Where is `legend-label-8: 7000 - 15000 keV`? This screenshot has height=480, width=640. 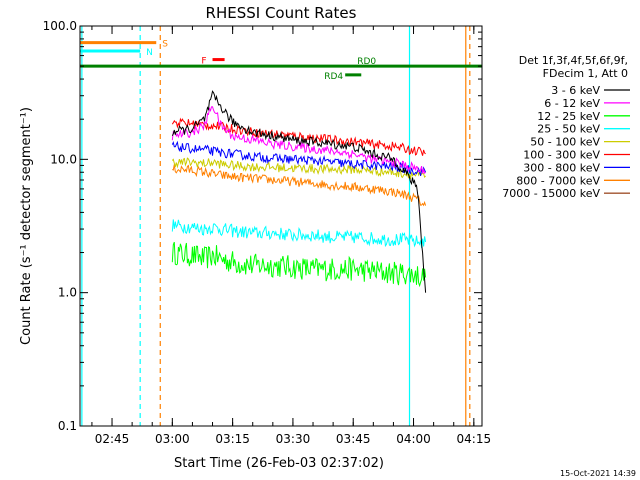 legend-label-8: 7000 - 15000 keV is located at coordinates (551, 193).